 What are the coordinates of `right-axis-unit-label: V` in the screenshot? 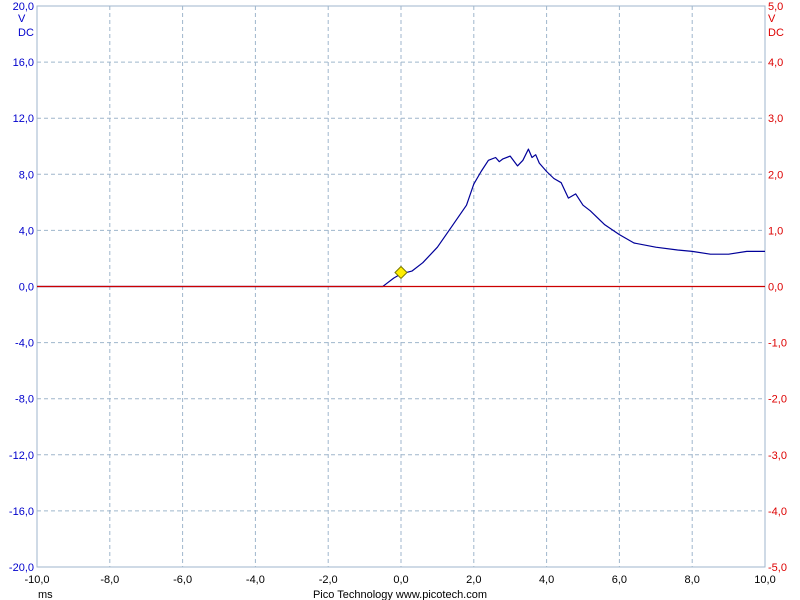 It's located at (772, 19).